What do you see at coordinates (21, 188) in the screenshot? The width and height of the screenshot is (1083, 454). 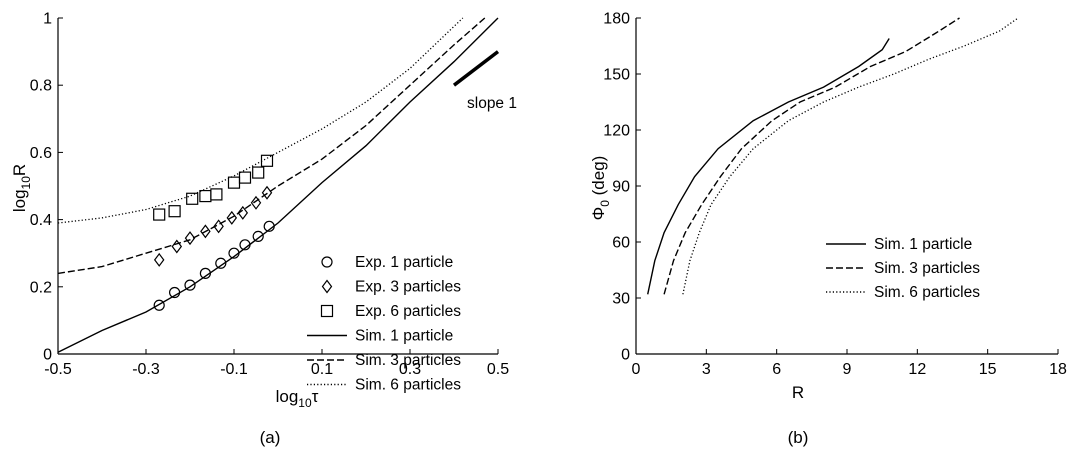 I see `chart-a-y-axis-label: log10R` at bounding box center [21, 188].